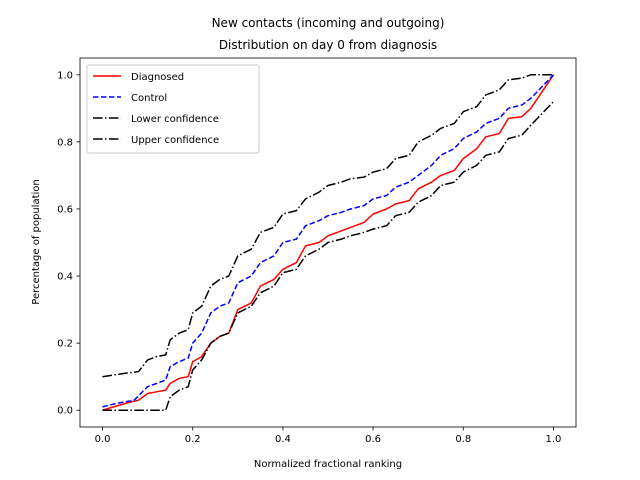 This screenshot has width=640, height=480. Describe the element at coordinates (328, 45) in the screenshot. I see `chart-title-line-2: Distribution on day 0 from diagnosis` at that location.